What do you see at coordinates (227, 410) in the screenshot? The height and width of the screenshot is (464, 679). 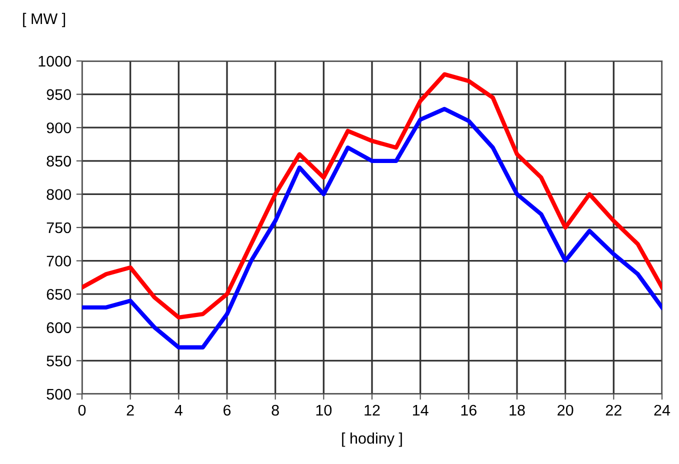 I see `x-tick-label: 6` at bounding box center [227, 410].